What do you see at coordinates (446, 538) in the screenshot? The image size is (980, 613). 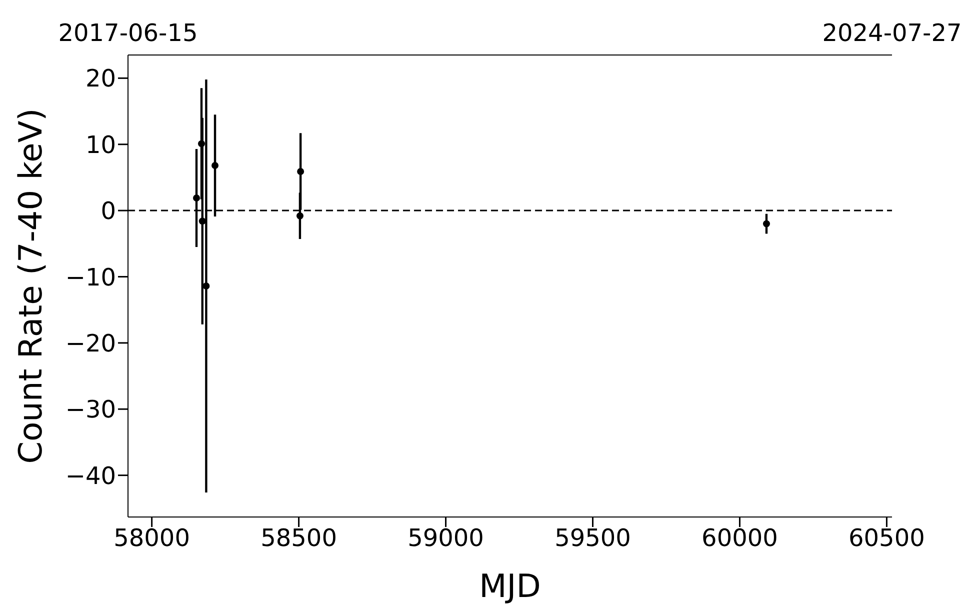 I see `x-tick-label: 59000` at bounding box center [446, 538].